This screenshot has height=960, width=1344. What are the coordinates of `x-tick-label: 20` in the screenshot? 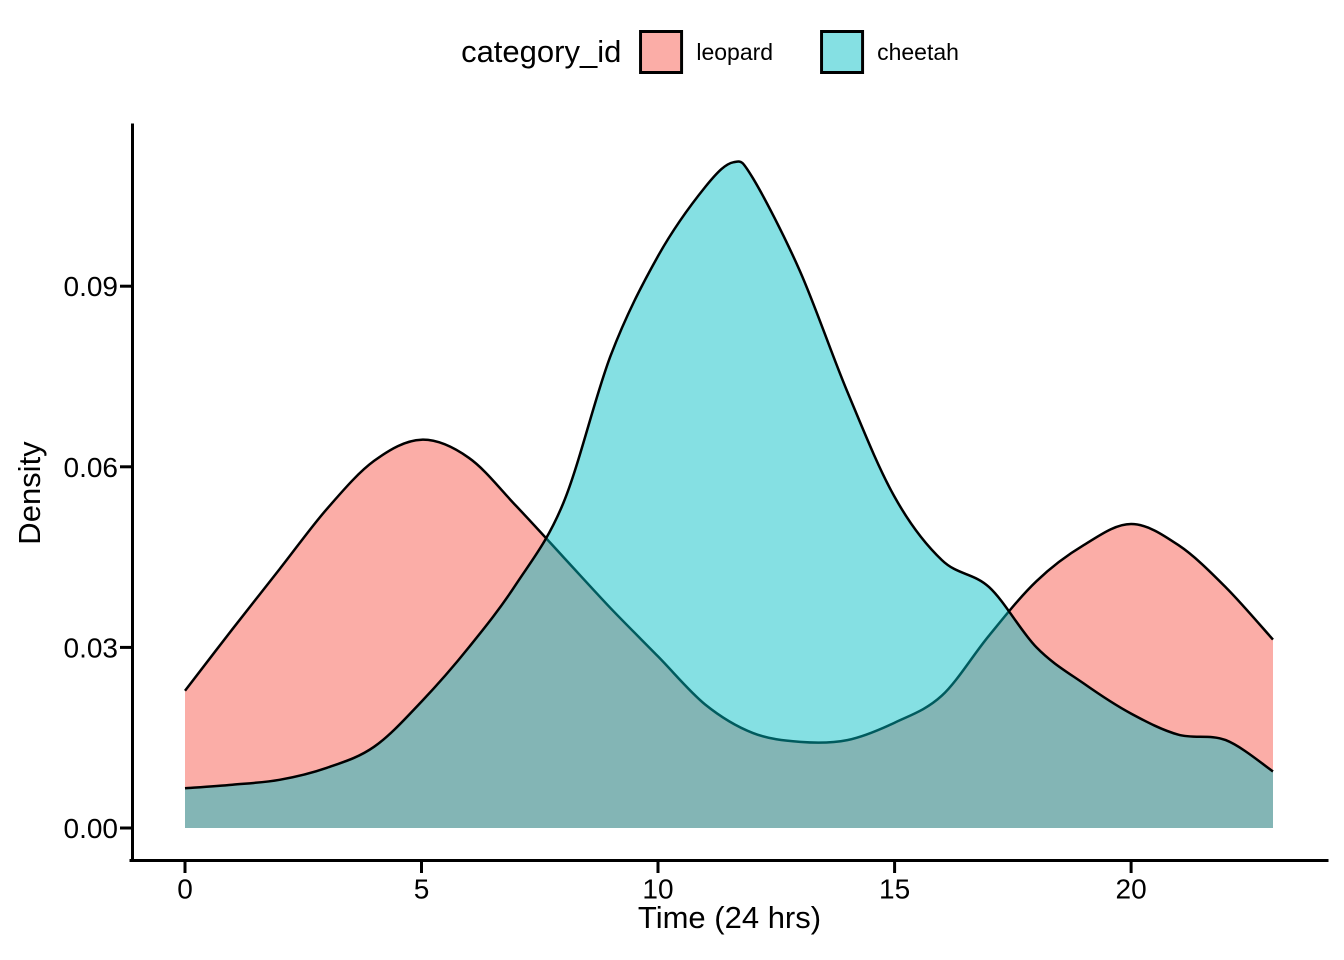 It's located at (1131, 889).